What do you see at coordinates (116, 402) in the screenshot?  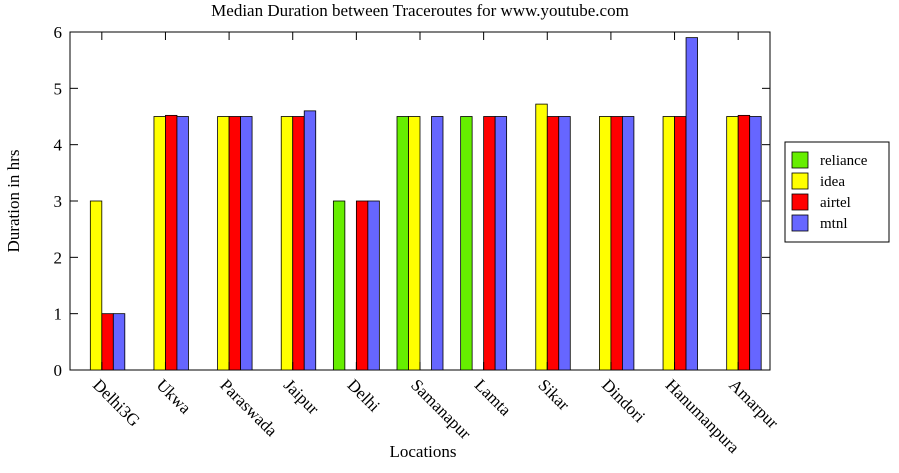 I see `x-tick-label: Delhi3G` at bounding box center [116, 402].